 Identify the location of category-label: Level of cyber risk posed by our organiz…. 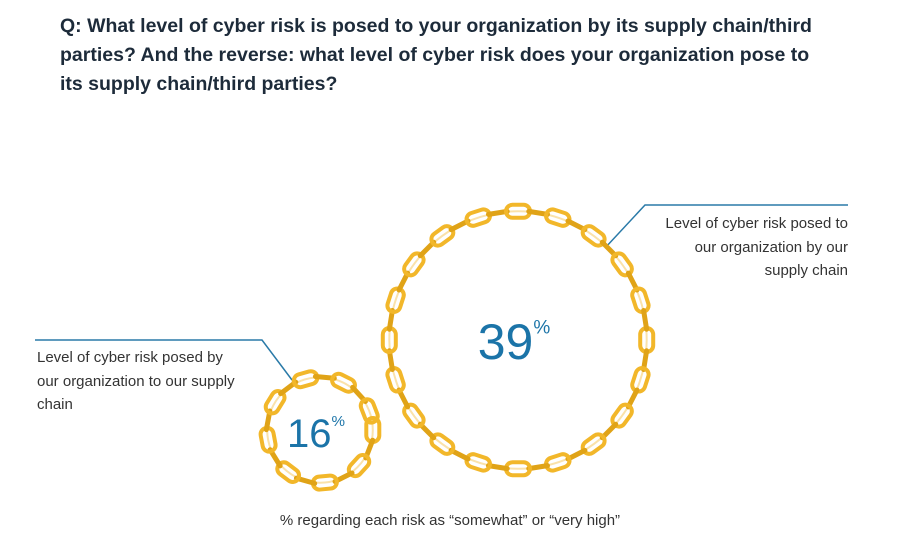
(136, 381).